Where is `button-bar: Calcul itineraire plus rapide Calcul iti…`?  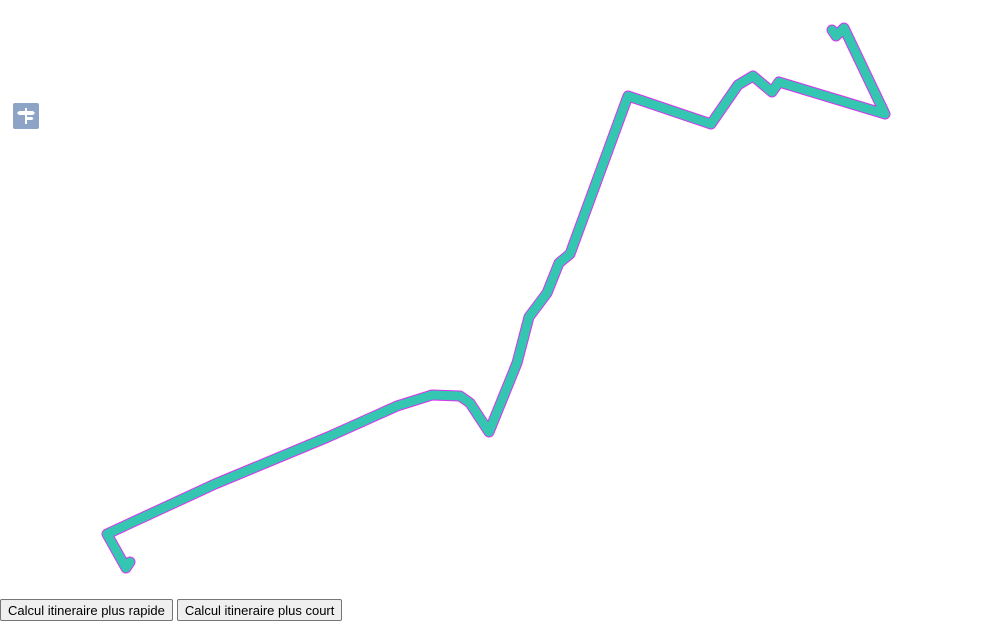
button-bar: Calcul itineraire plus rapide Calcul iti… is located at coordinates (171, 610).